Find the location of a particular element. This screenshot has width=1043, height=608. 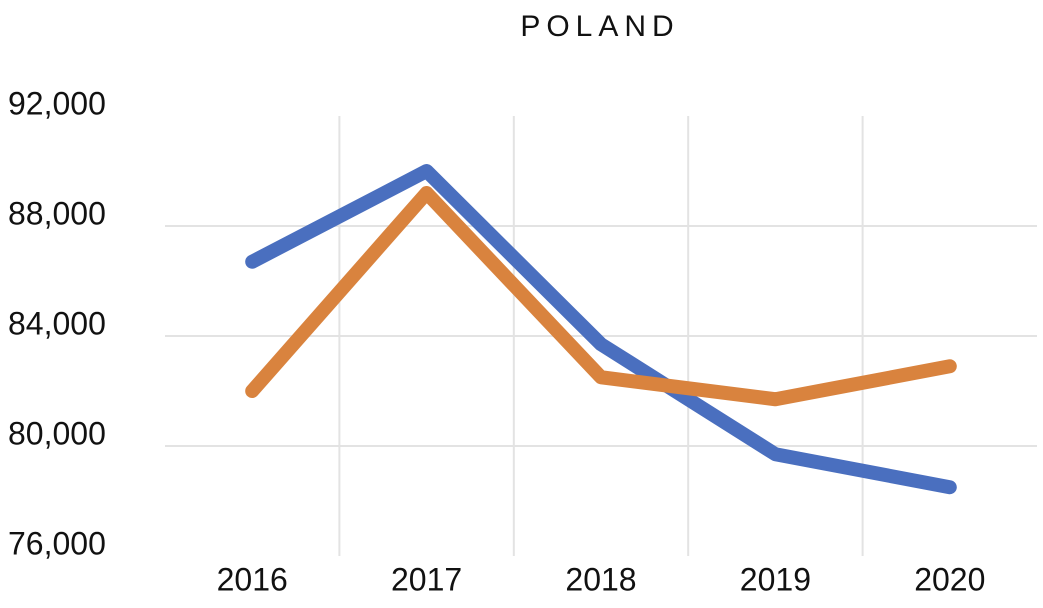

y-tick-label: 88,000 is located at coordinates (57, 213).